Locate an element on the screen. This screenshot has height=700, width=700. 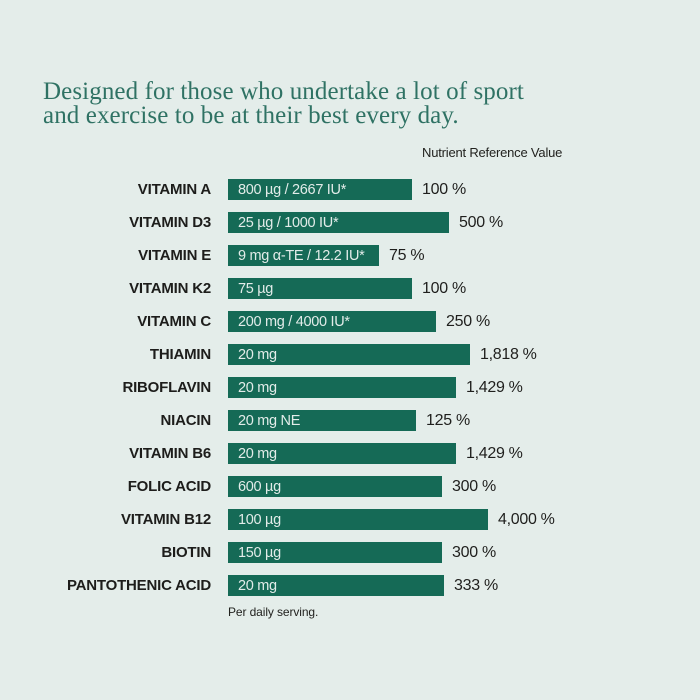
nrv-bar: 9 mg α-TE / 12.2 IU* is located at coordinates (303, 255).